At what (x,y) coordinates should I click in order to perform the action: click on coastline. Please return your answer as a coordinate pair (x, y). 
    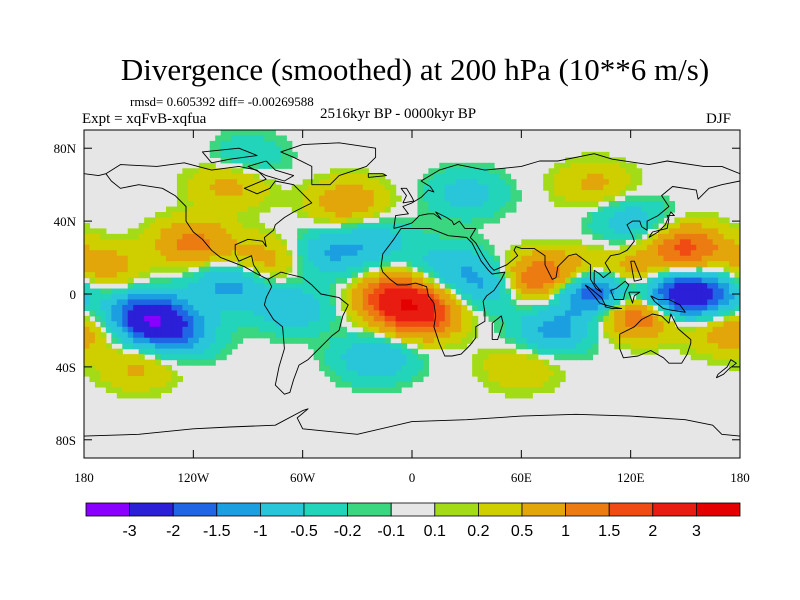
    Looking at the image, I should click on (668, 304).